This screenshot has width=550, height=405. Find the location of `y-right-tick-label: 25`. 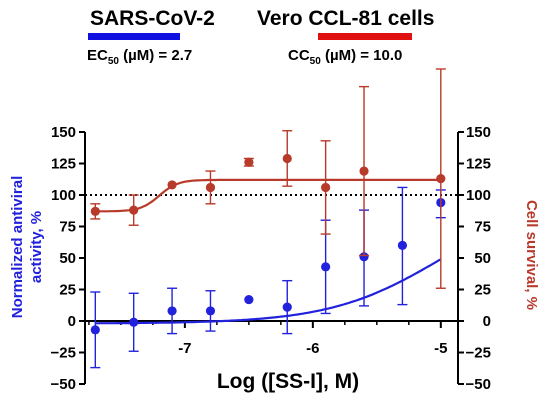

y-right-tick-label: 25 is located at coordinates (482, 290).